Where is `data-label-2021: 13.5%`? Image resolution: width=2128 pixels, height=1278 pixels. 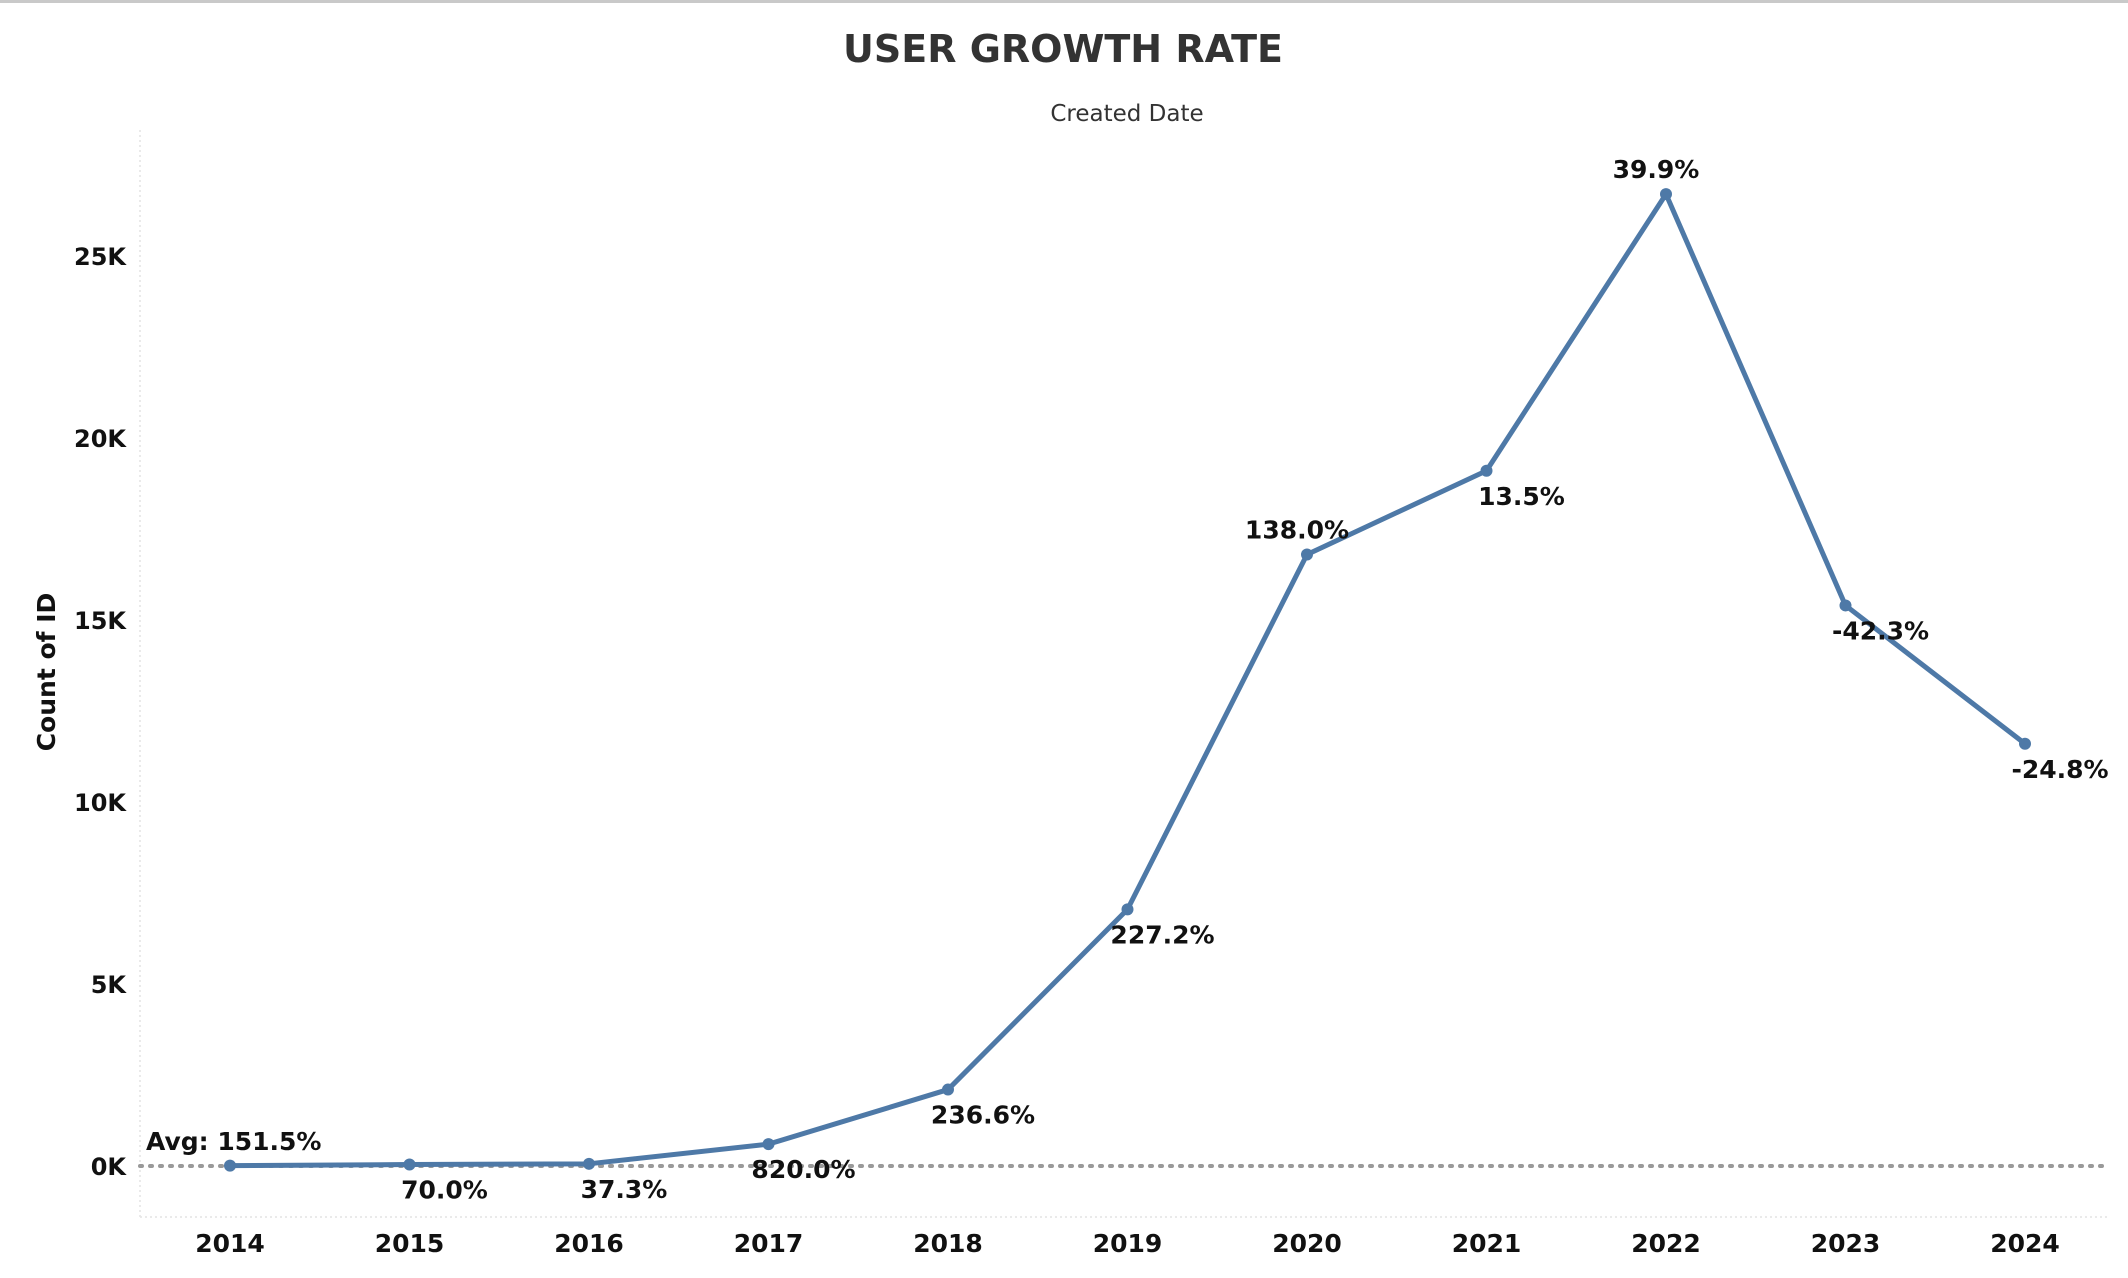 data-label-2021: 13.5% is located at coordinates (1521, 496).